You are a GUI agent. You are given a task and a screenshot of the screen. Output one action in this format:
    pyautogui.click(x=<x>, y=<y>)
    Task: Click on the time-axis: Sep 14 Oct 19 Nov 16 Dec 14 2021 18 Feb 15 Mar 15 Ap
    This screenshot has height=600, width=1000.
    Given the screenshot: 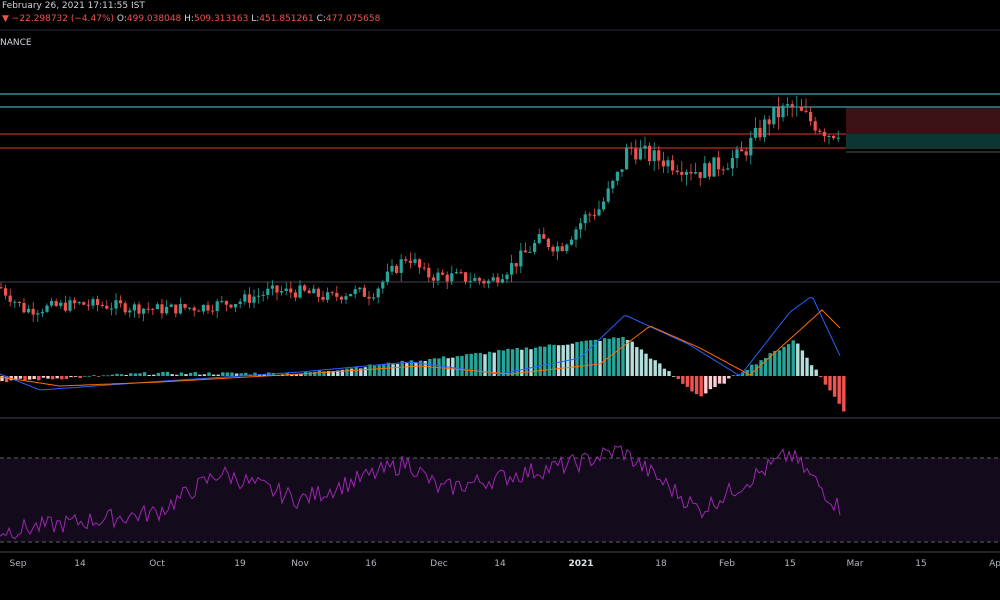 What is the action you would take?
    pyautogui.click(x=505, y=564)
    